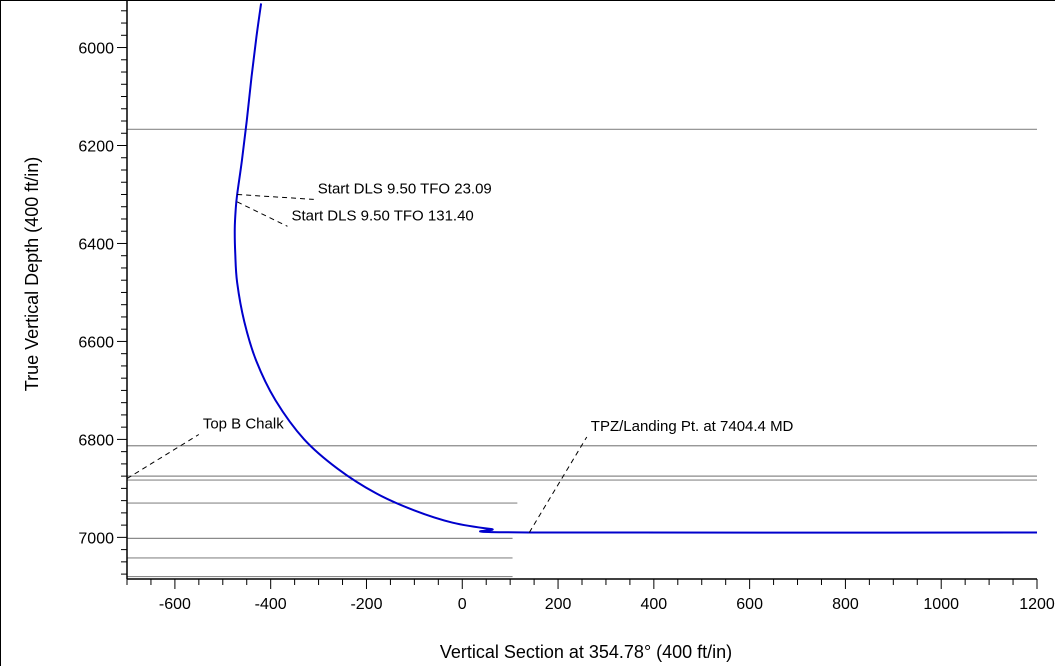 The width and height of the screenshot is (1055, 667). Describe the element at coordinates (96, 147) in the screenshot. I see `y-tick-label: 6200` at that location.